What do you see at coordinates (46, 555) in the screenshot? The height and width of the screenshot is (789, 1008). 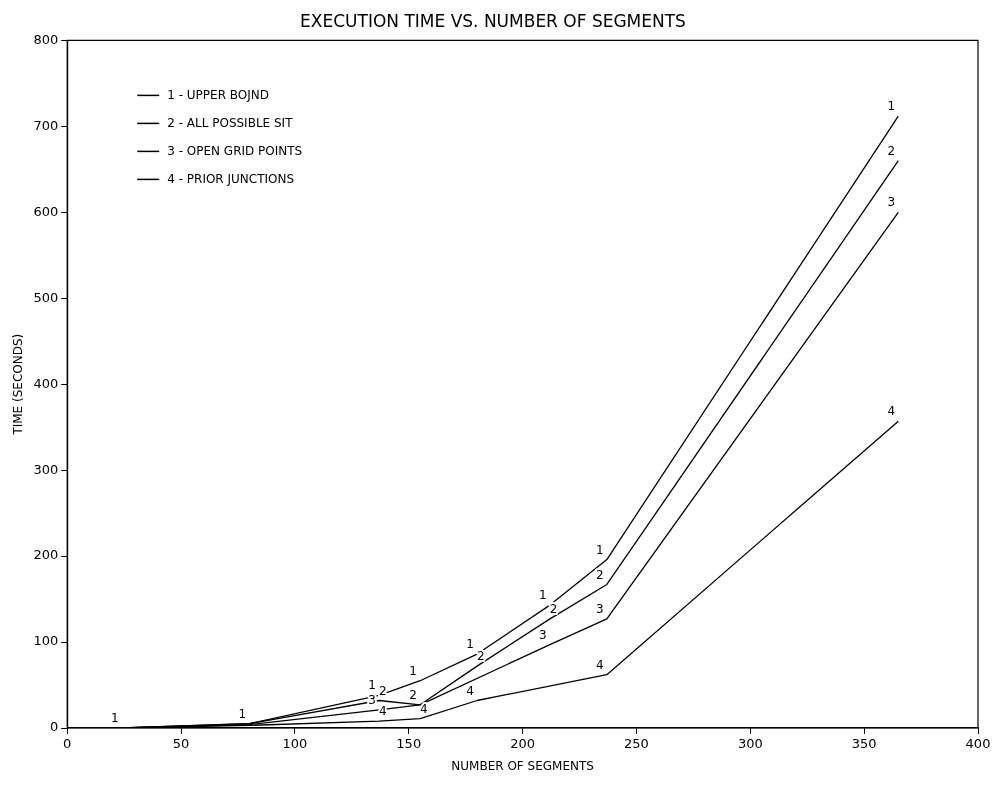 I see `y-tick-label: 200` at bounding box center [46, 555].